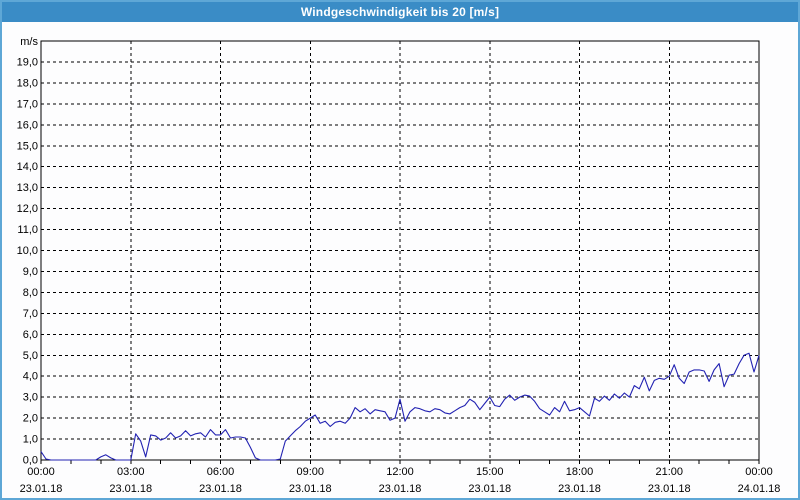  What do you see at coordinates (27, 146) in the screenshot?
I see `y-tick-label: 15,0` at bounding box center [27, 146].